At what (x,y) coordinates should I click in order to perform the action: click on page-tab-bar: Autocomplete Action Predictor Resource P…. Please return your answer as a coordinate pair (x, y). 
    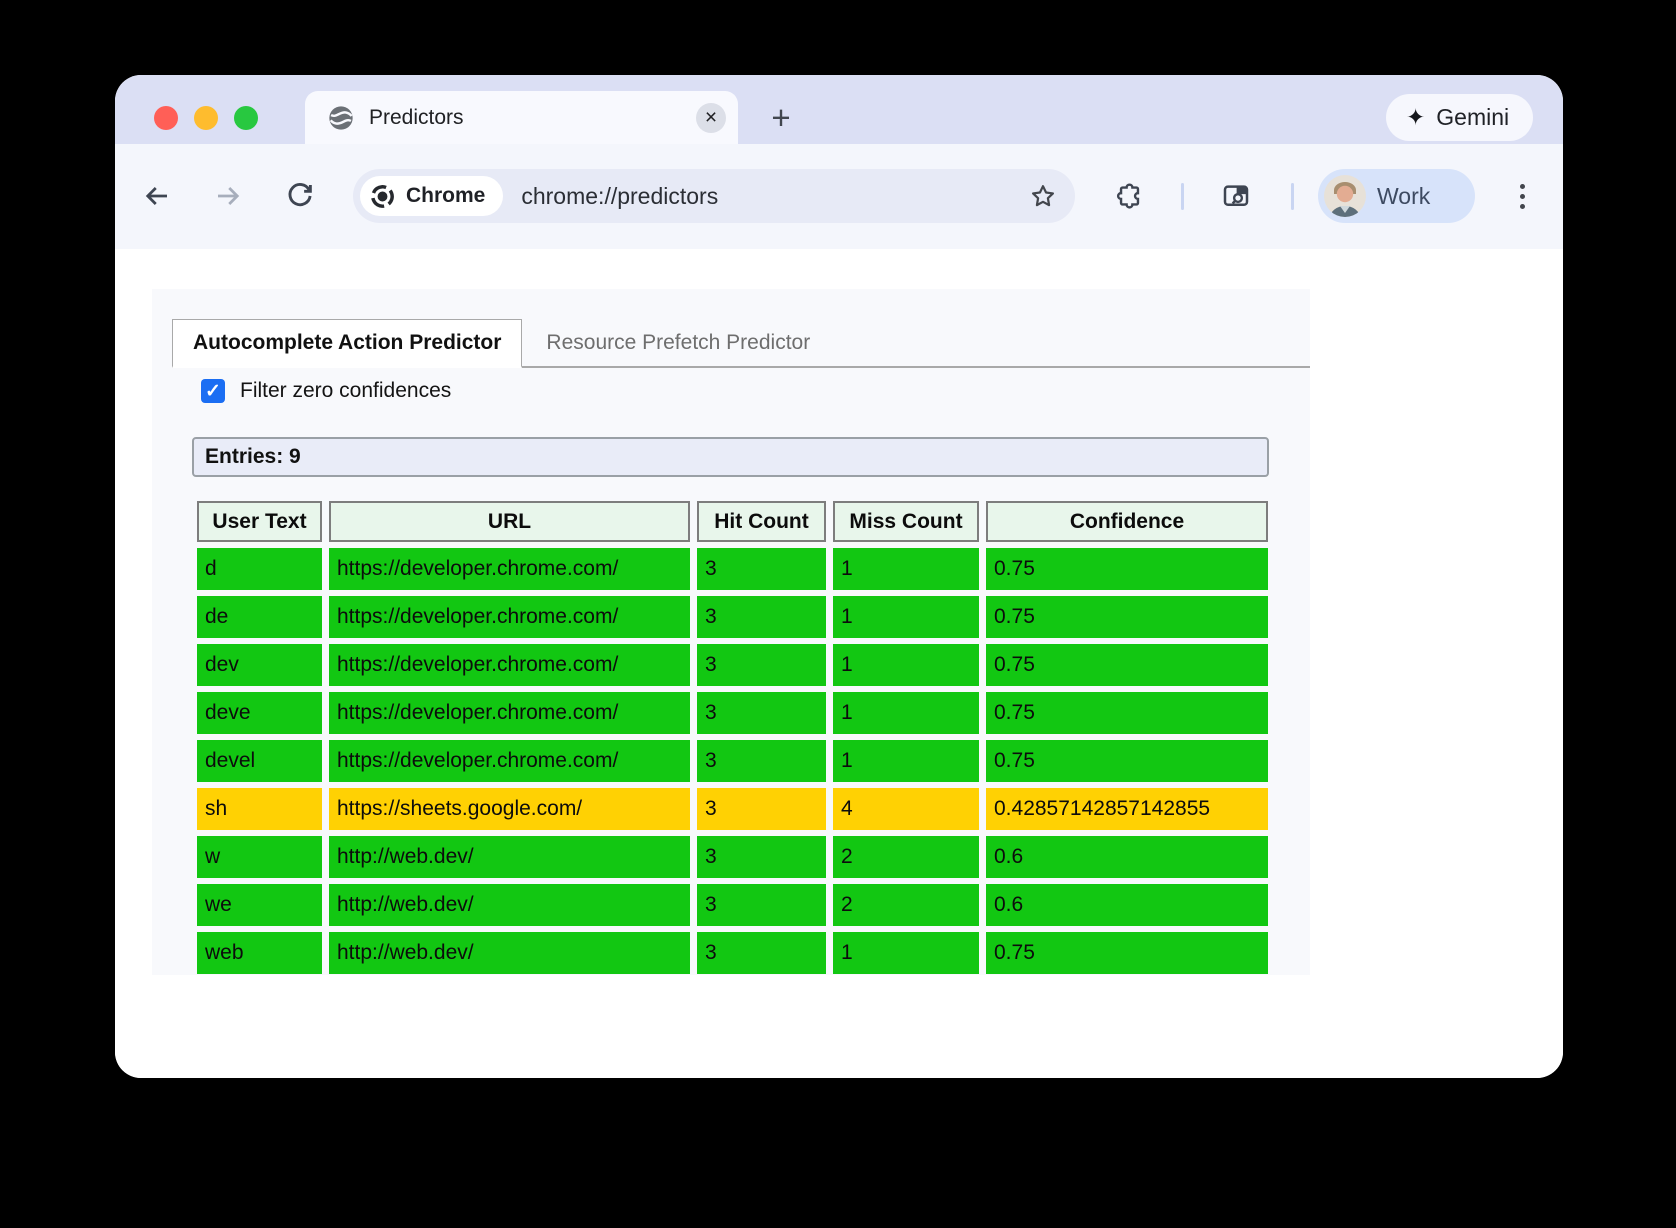
    Looking at the image, I should click on (741, 343).